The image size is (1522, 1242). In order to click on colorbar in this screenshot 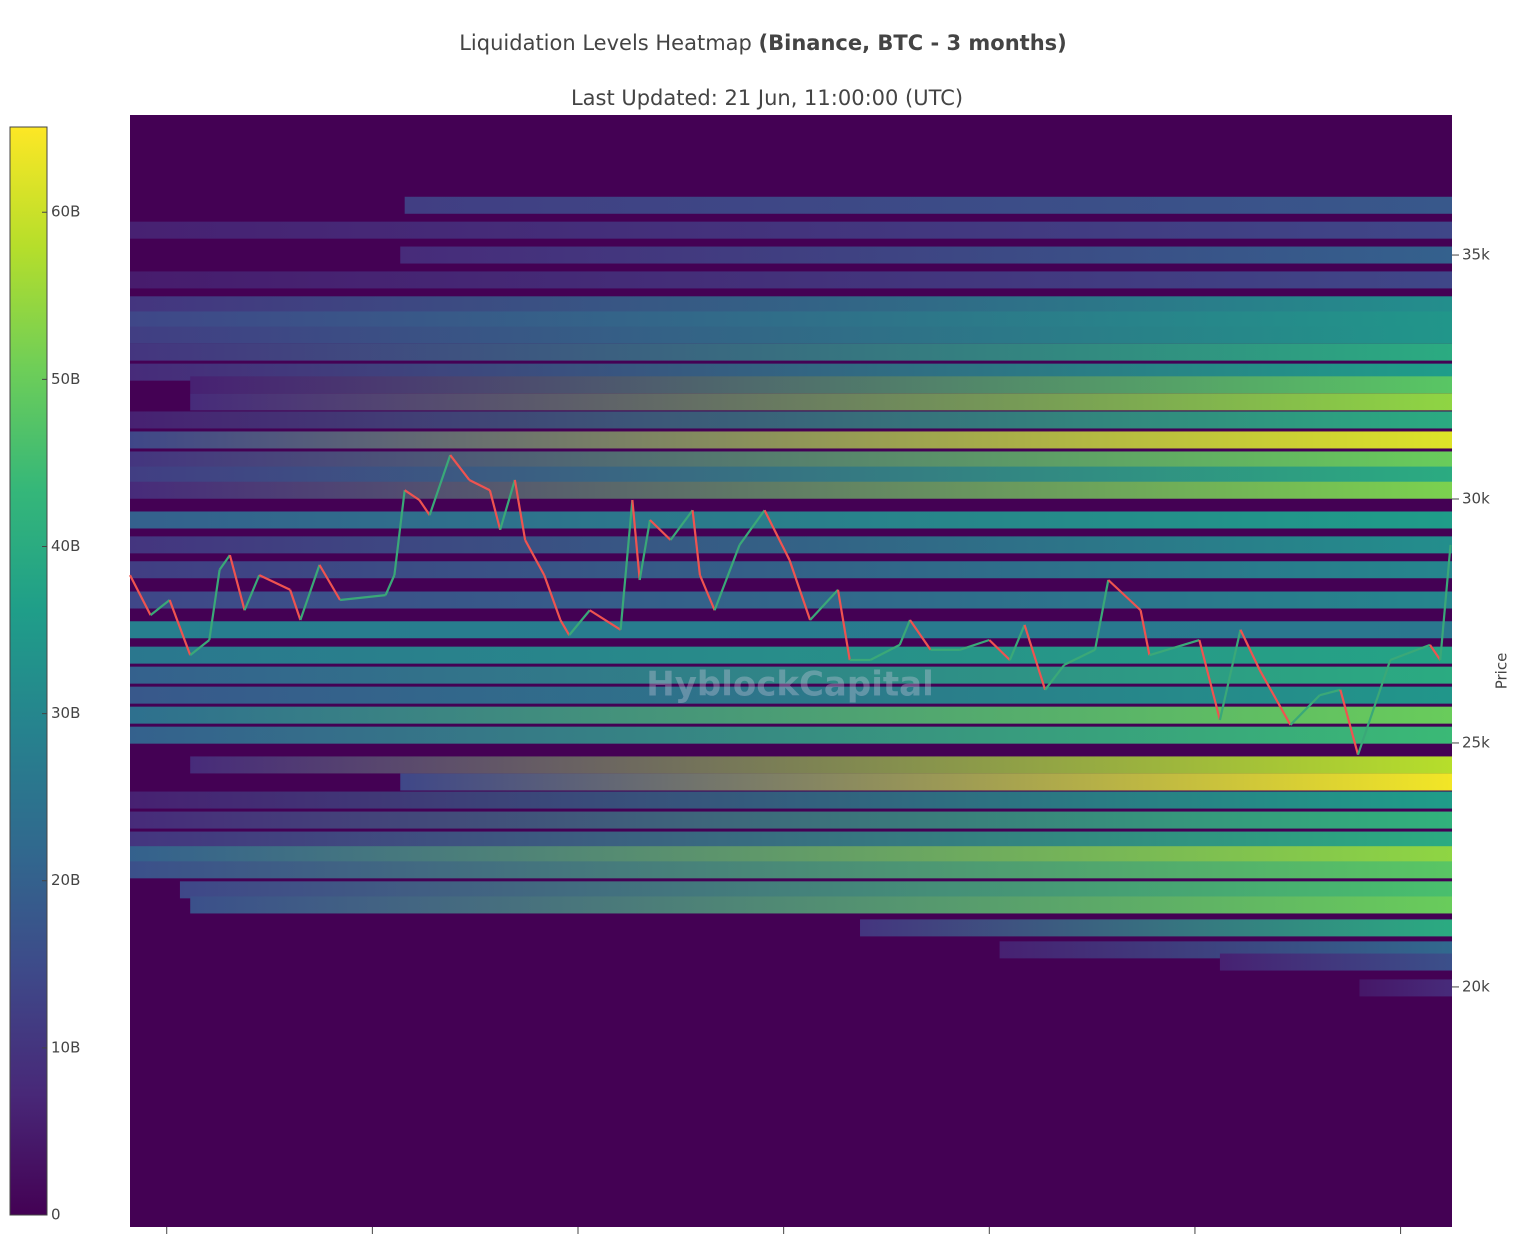, I will do `click(28, 671)`.